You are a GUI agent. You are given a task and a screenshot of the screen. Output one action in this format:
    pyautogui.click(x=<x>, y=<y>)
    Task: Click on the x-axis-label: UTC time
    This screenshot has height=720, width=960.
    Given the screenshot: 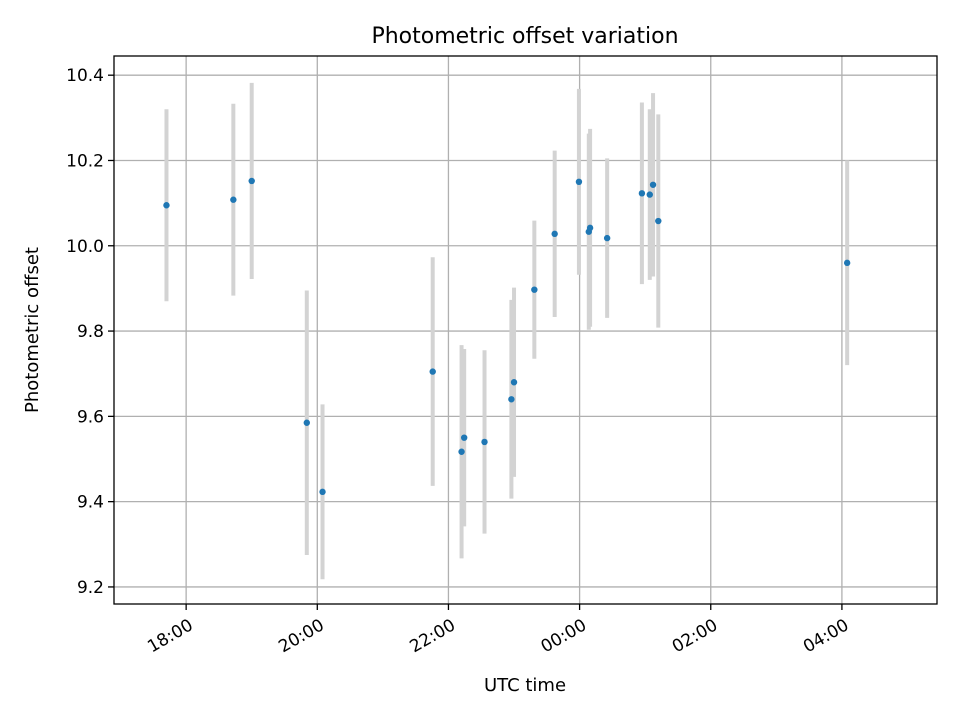 What is the action you would take?
    pyautogui.click(x=525, y=685)
    